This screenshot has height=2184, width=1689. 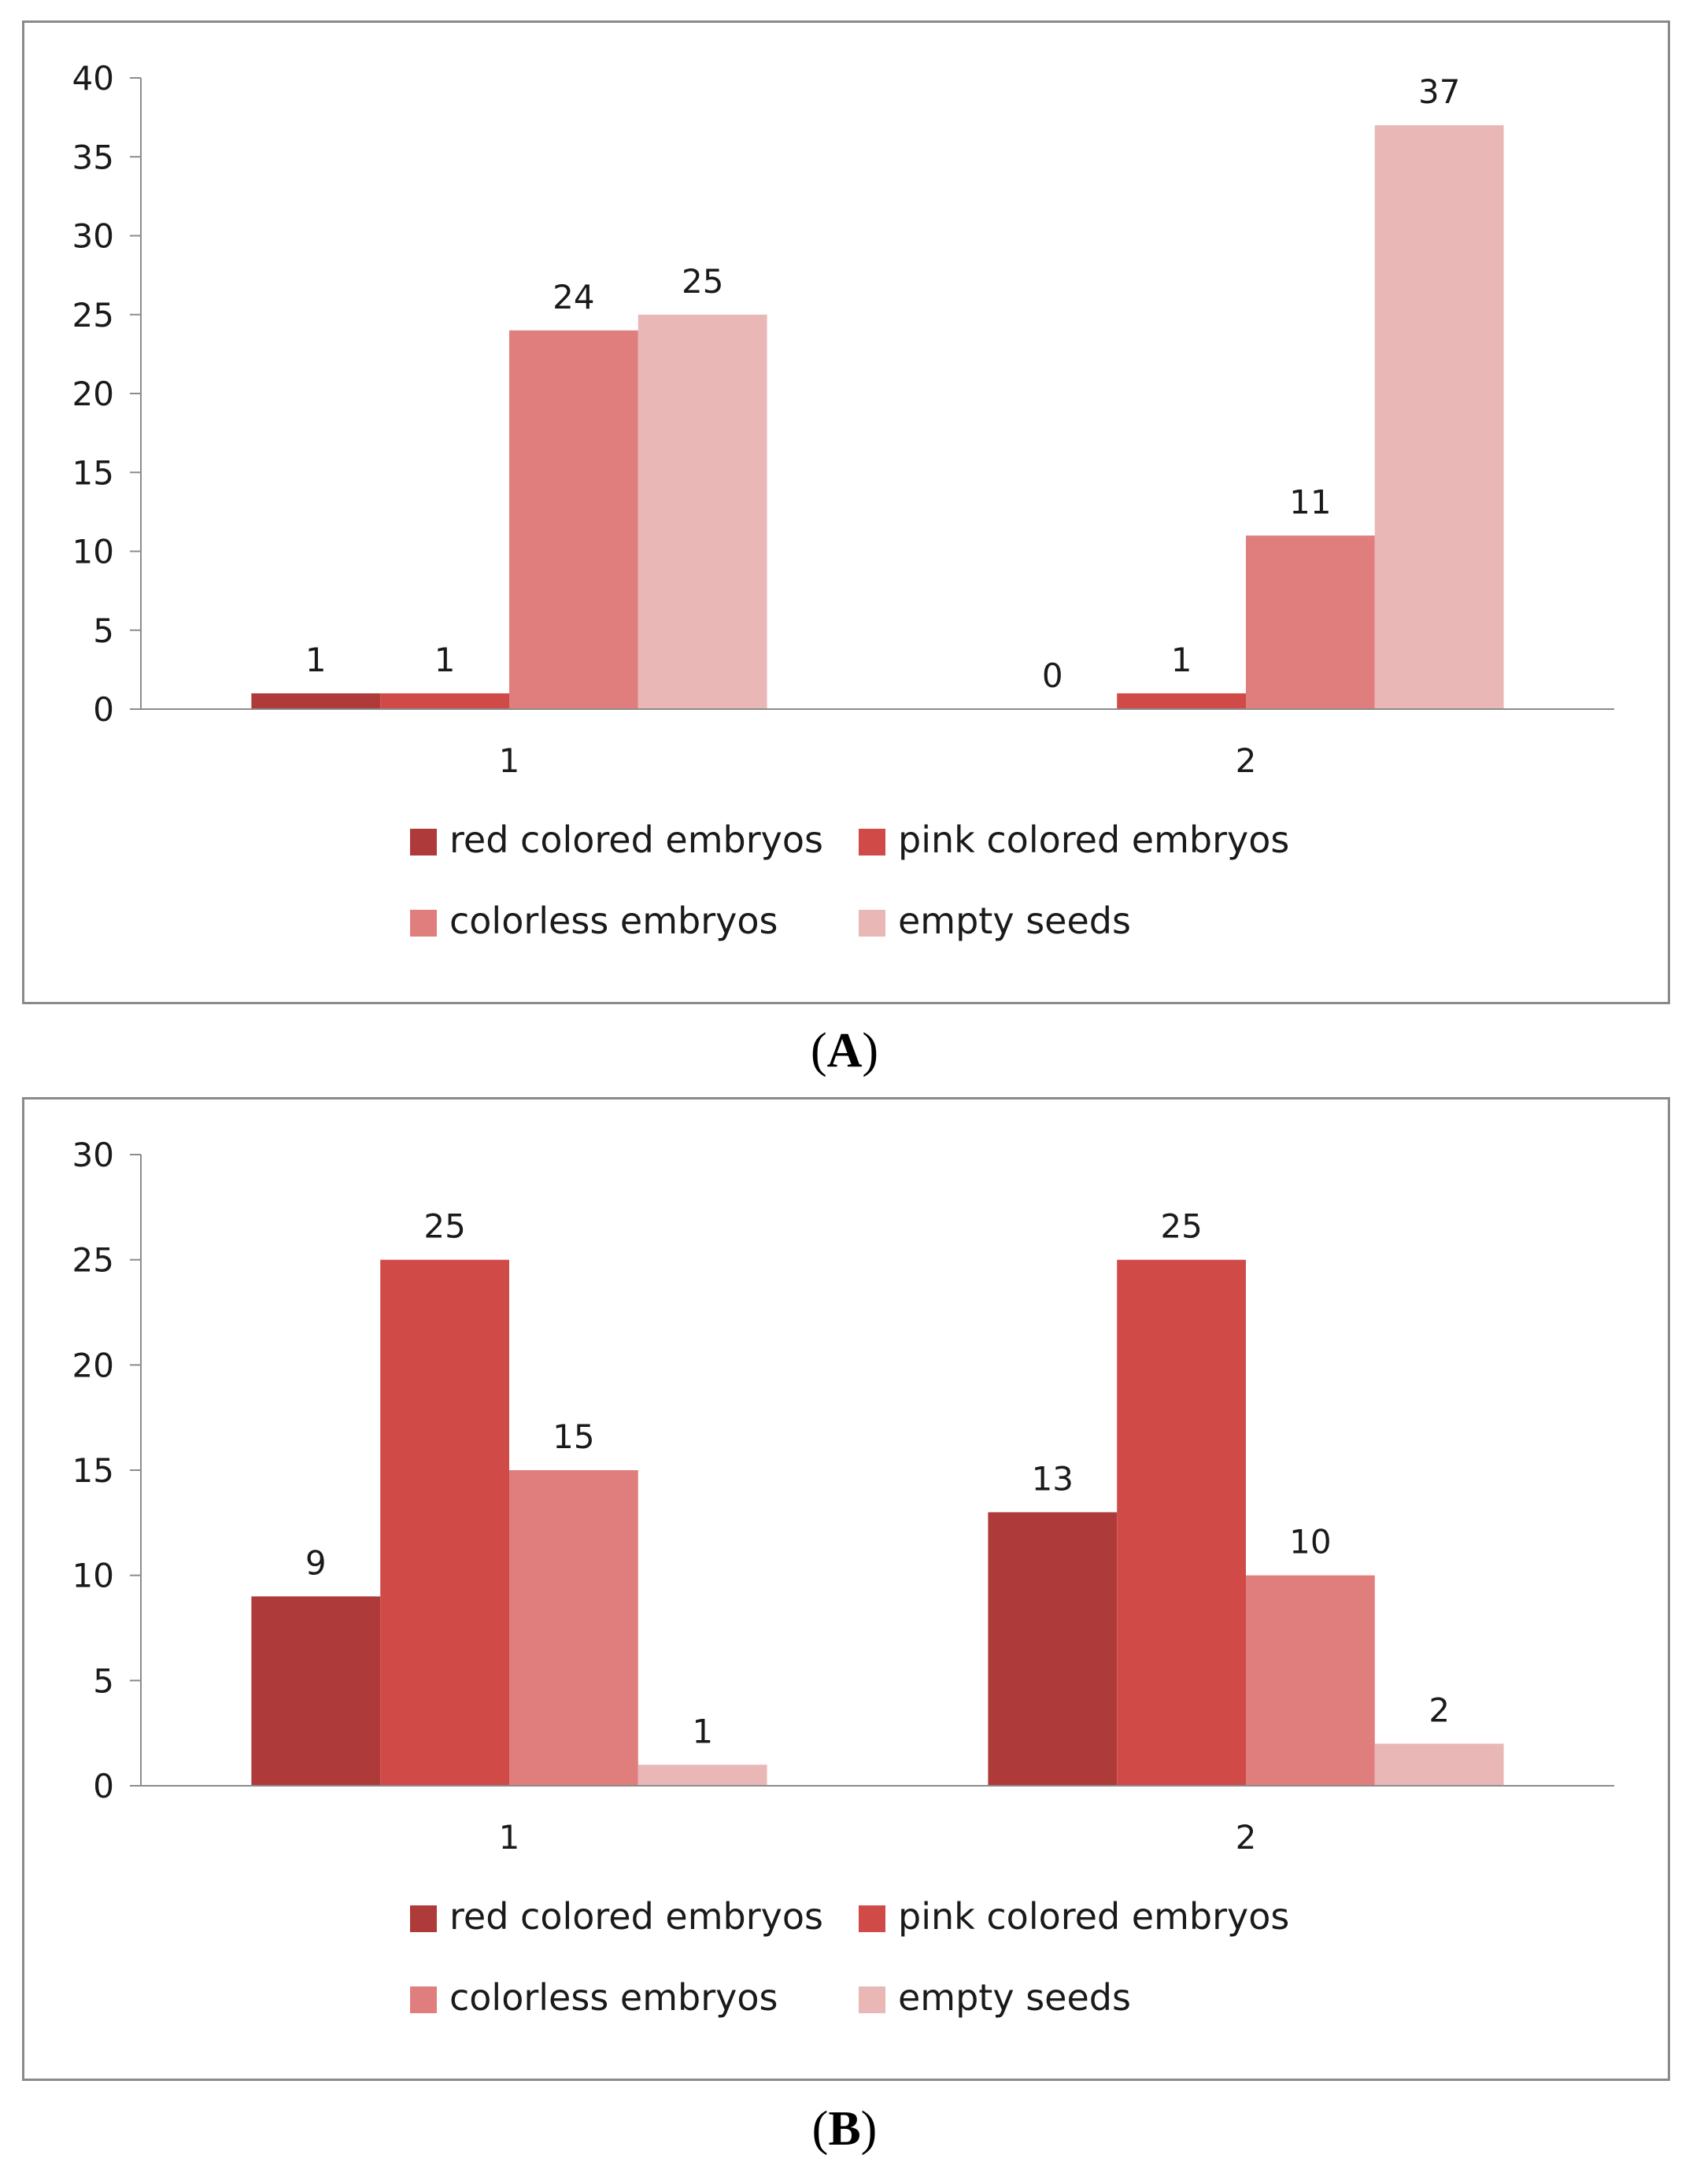 What do you see at coordinates (573, 1628) in the screenshot?
I see `chart-b-bar-1-colorless-embryos` at bounding box center [573, 1628].